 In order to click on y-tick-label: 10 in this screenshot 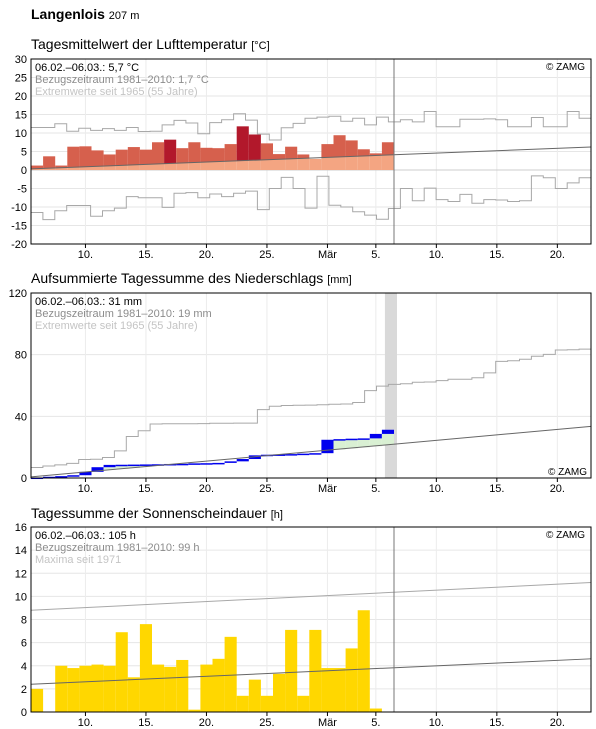, I will do `click(21, 134)`.